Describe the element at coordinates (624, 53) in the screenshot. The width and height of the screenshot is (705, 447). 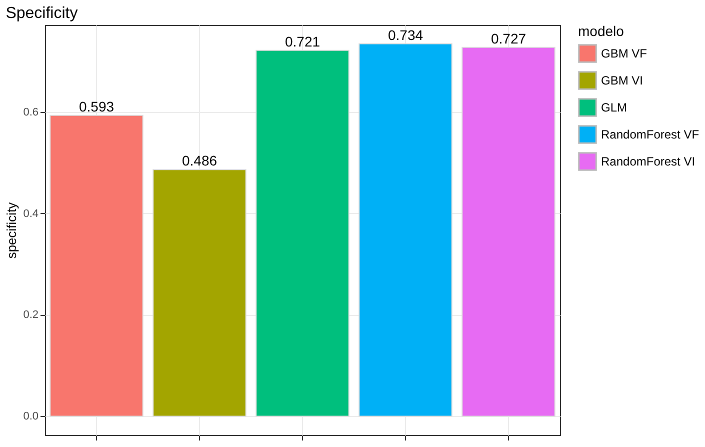
I see `legend-label: GBM VF` at that location.